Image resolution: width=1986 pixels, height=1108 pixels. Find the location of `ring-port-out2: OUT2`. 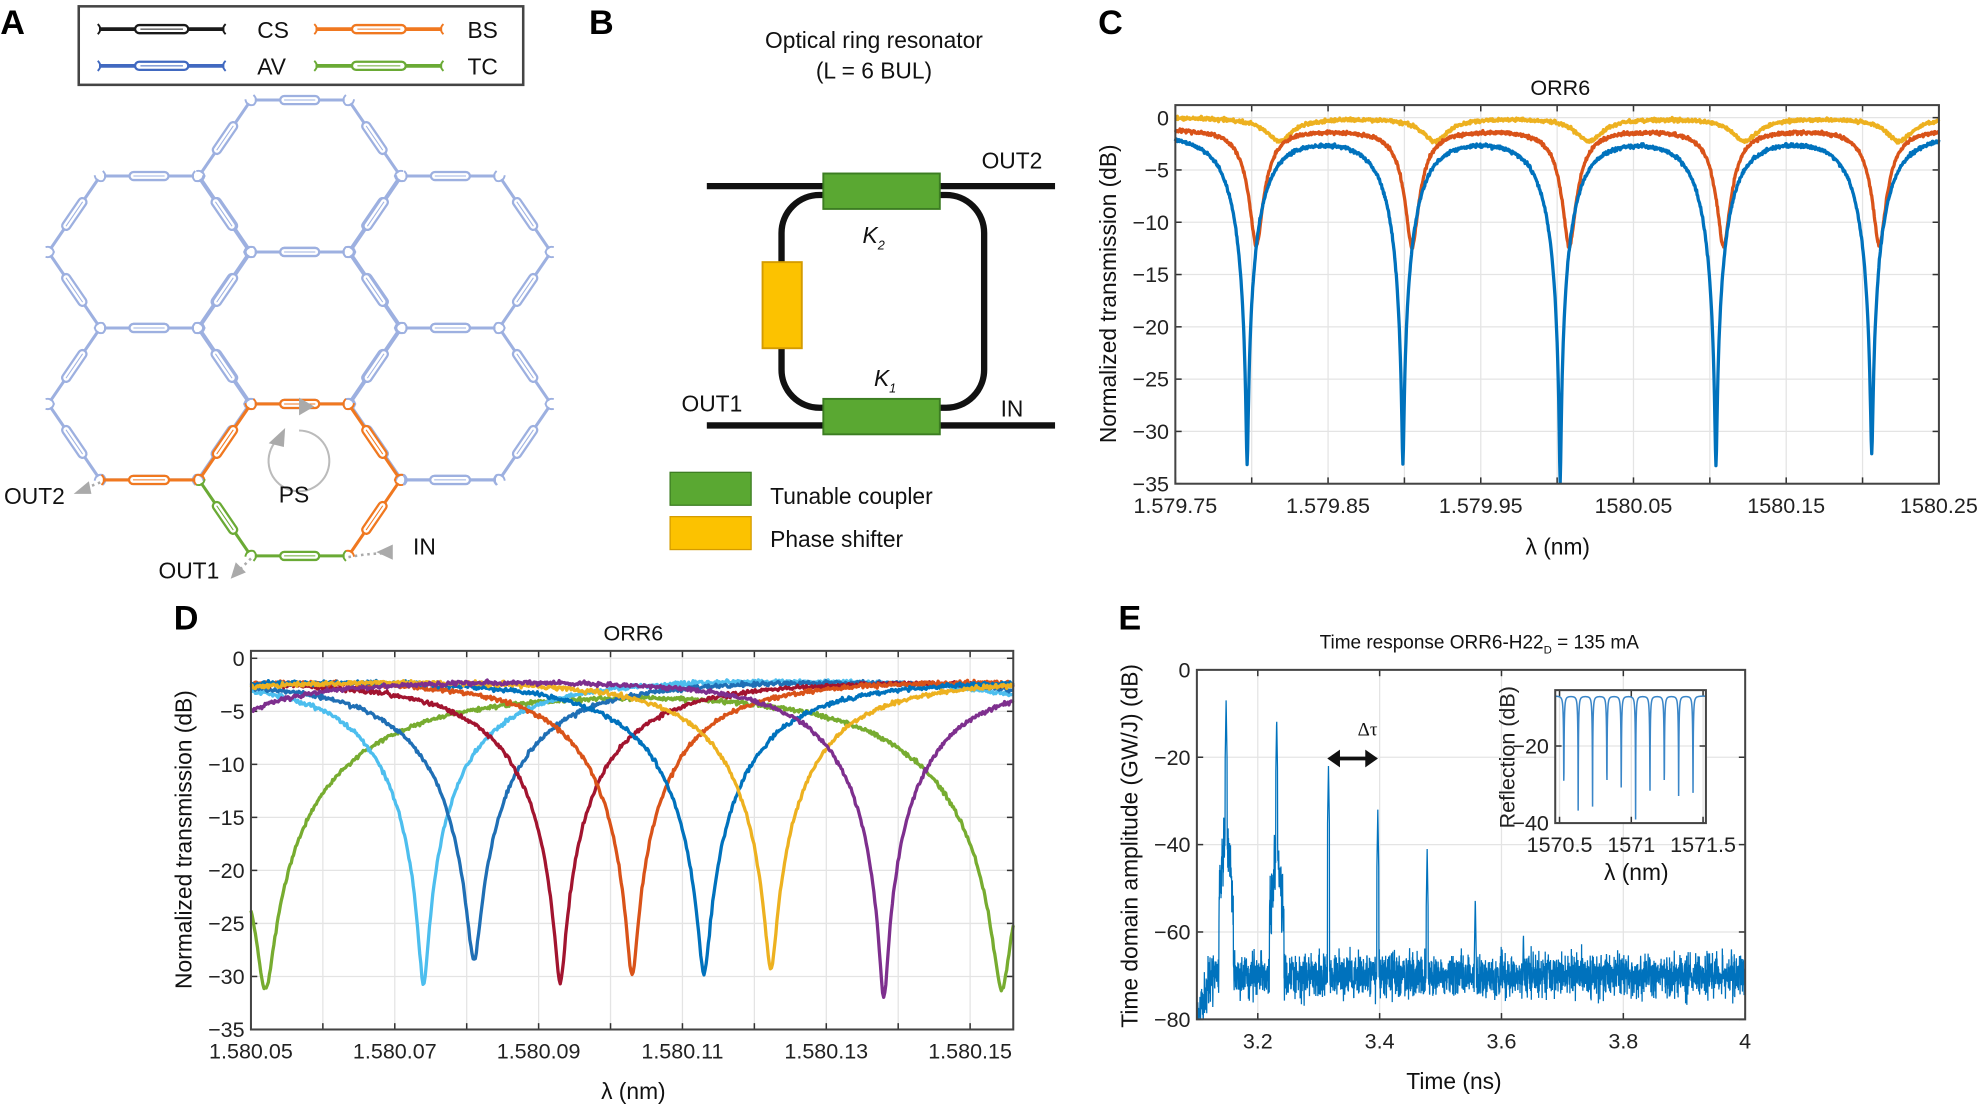

ring-port-out2: OUT2 is located at coordinates (1012, 160).